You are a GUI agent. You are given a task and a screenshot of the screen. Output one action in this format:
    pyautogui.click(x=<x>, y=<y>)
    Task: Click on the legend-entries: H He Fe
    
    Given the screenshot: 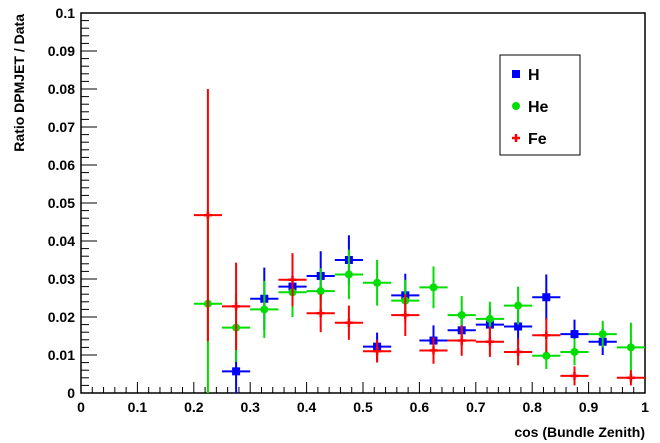 What is the action you would take?
    pyautogui.click(x=530, y=107)
    